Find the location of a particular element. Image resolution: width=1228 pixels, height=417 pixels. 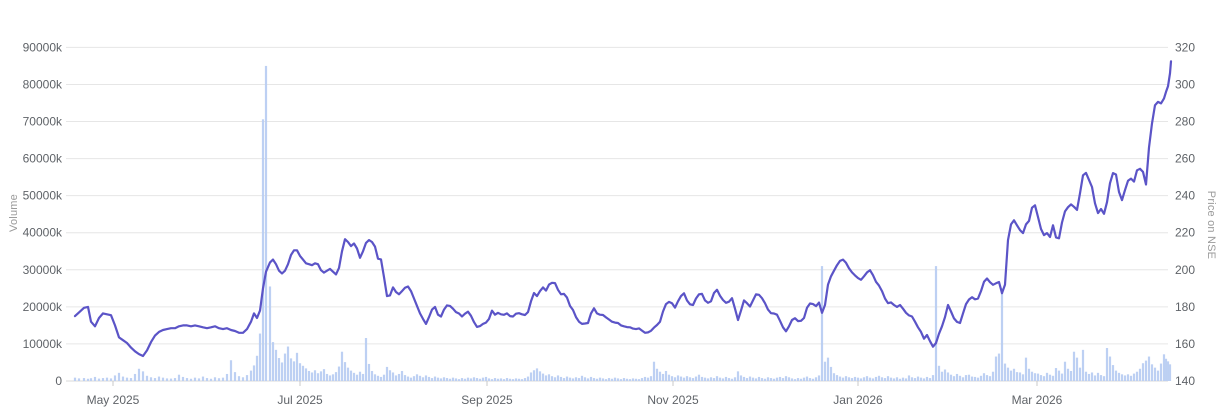

price-tick-label: 260 is located at coordinates (1185, 159).